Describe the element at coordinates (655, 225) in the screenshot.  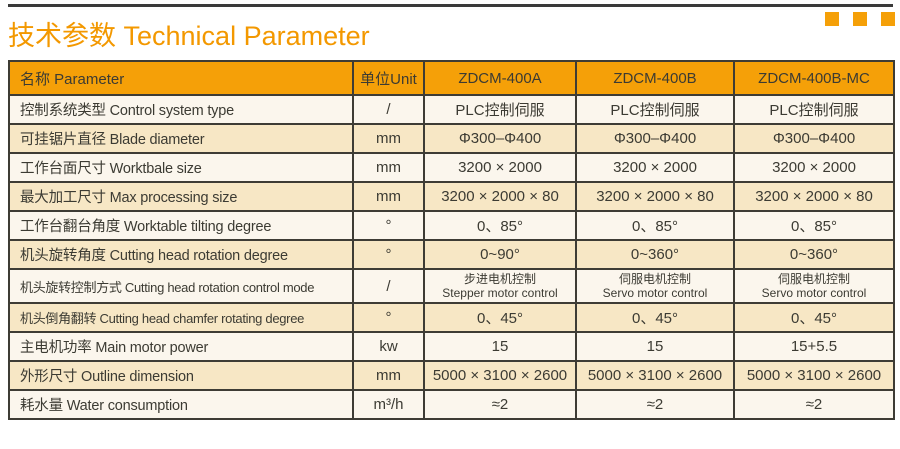
I see `value-zdcm-400b: 0、85°` at that location.